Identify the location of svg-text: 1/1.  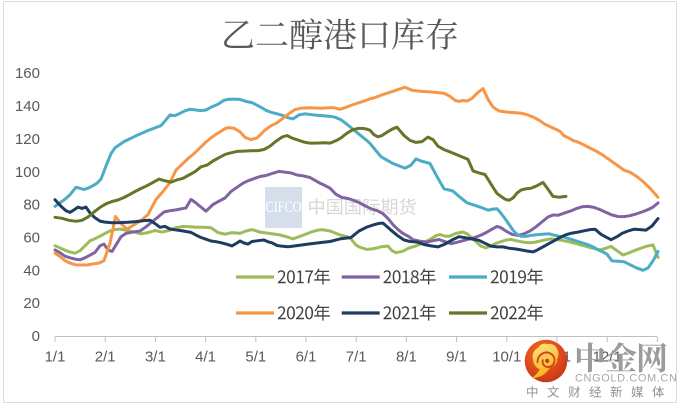
(55, 357).